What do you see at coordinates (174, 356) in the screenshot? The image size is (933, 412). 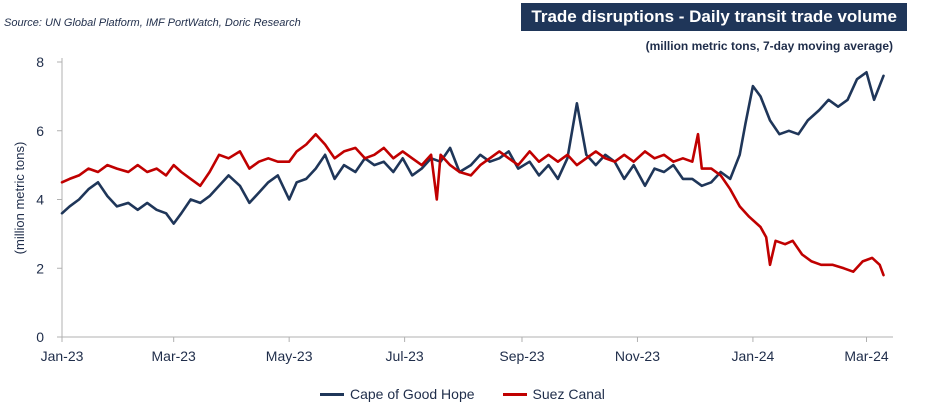 I see `x-tick-label: Mar-23` at bounding box center [174, 356].